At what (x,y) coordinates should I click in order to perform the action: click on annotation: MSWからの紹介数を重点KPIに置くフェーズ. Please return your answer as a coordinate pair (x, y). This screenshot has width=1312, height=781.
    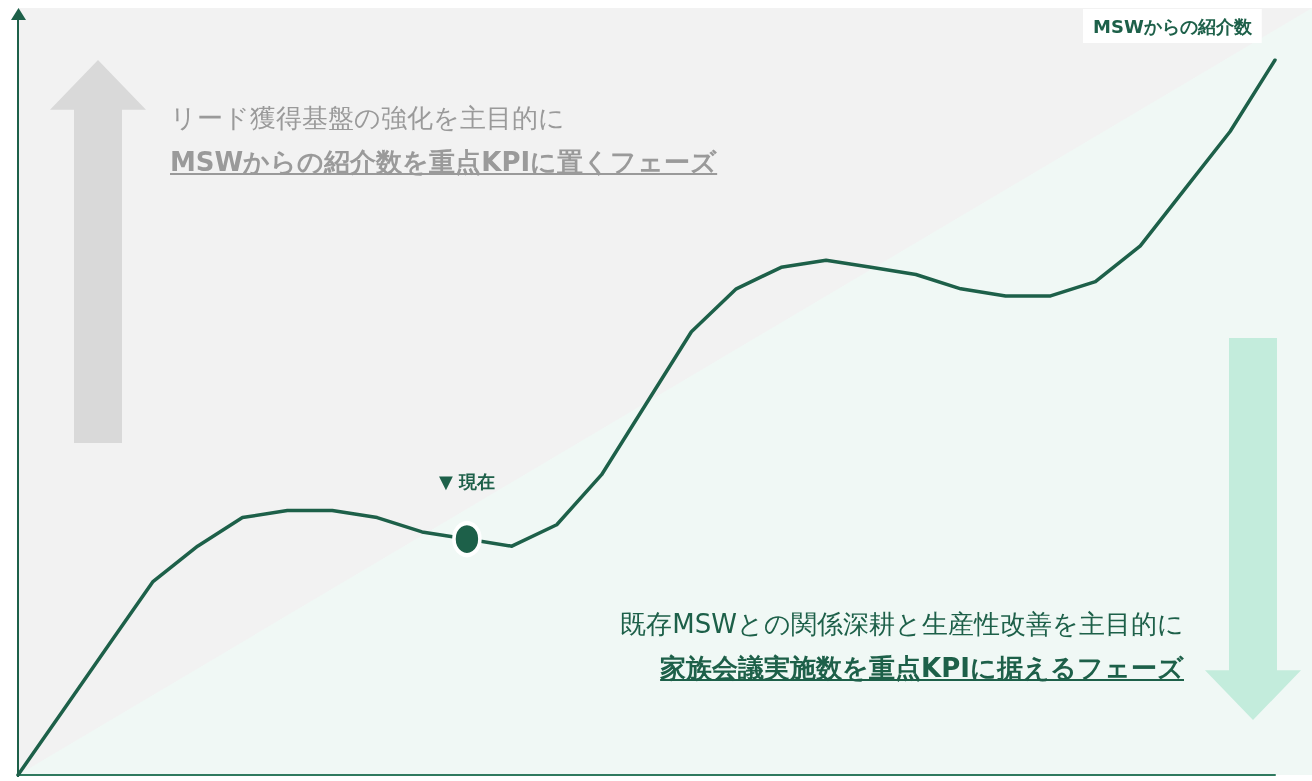
    Looking at the image, I should click on (444, 162).